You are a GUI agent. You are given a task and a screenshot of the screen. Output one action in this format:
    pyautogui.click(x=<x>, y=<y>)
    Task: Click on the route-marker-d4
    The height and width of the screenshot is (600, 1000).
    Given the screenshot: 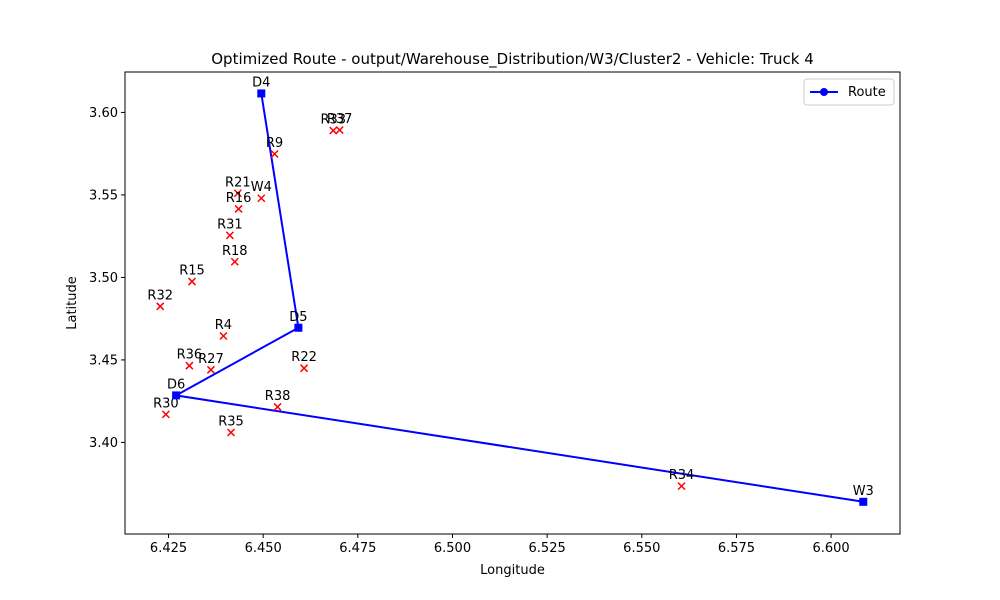 What is the action you would take?
    pyautogui.click(x=261, y=93)
    